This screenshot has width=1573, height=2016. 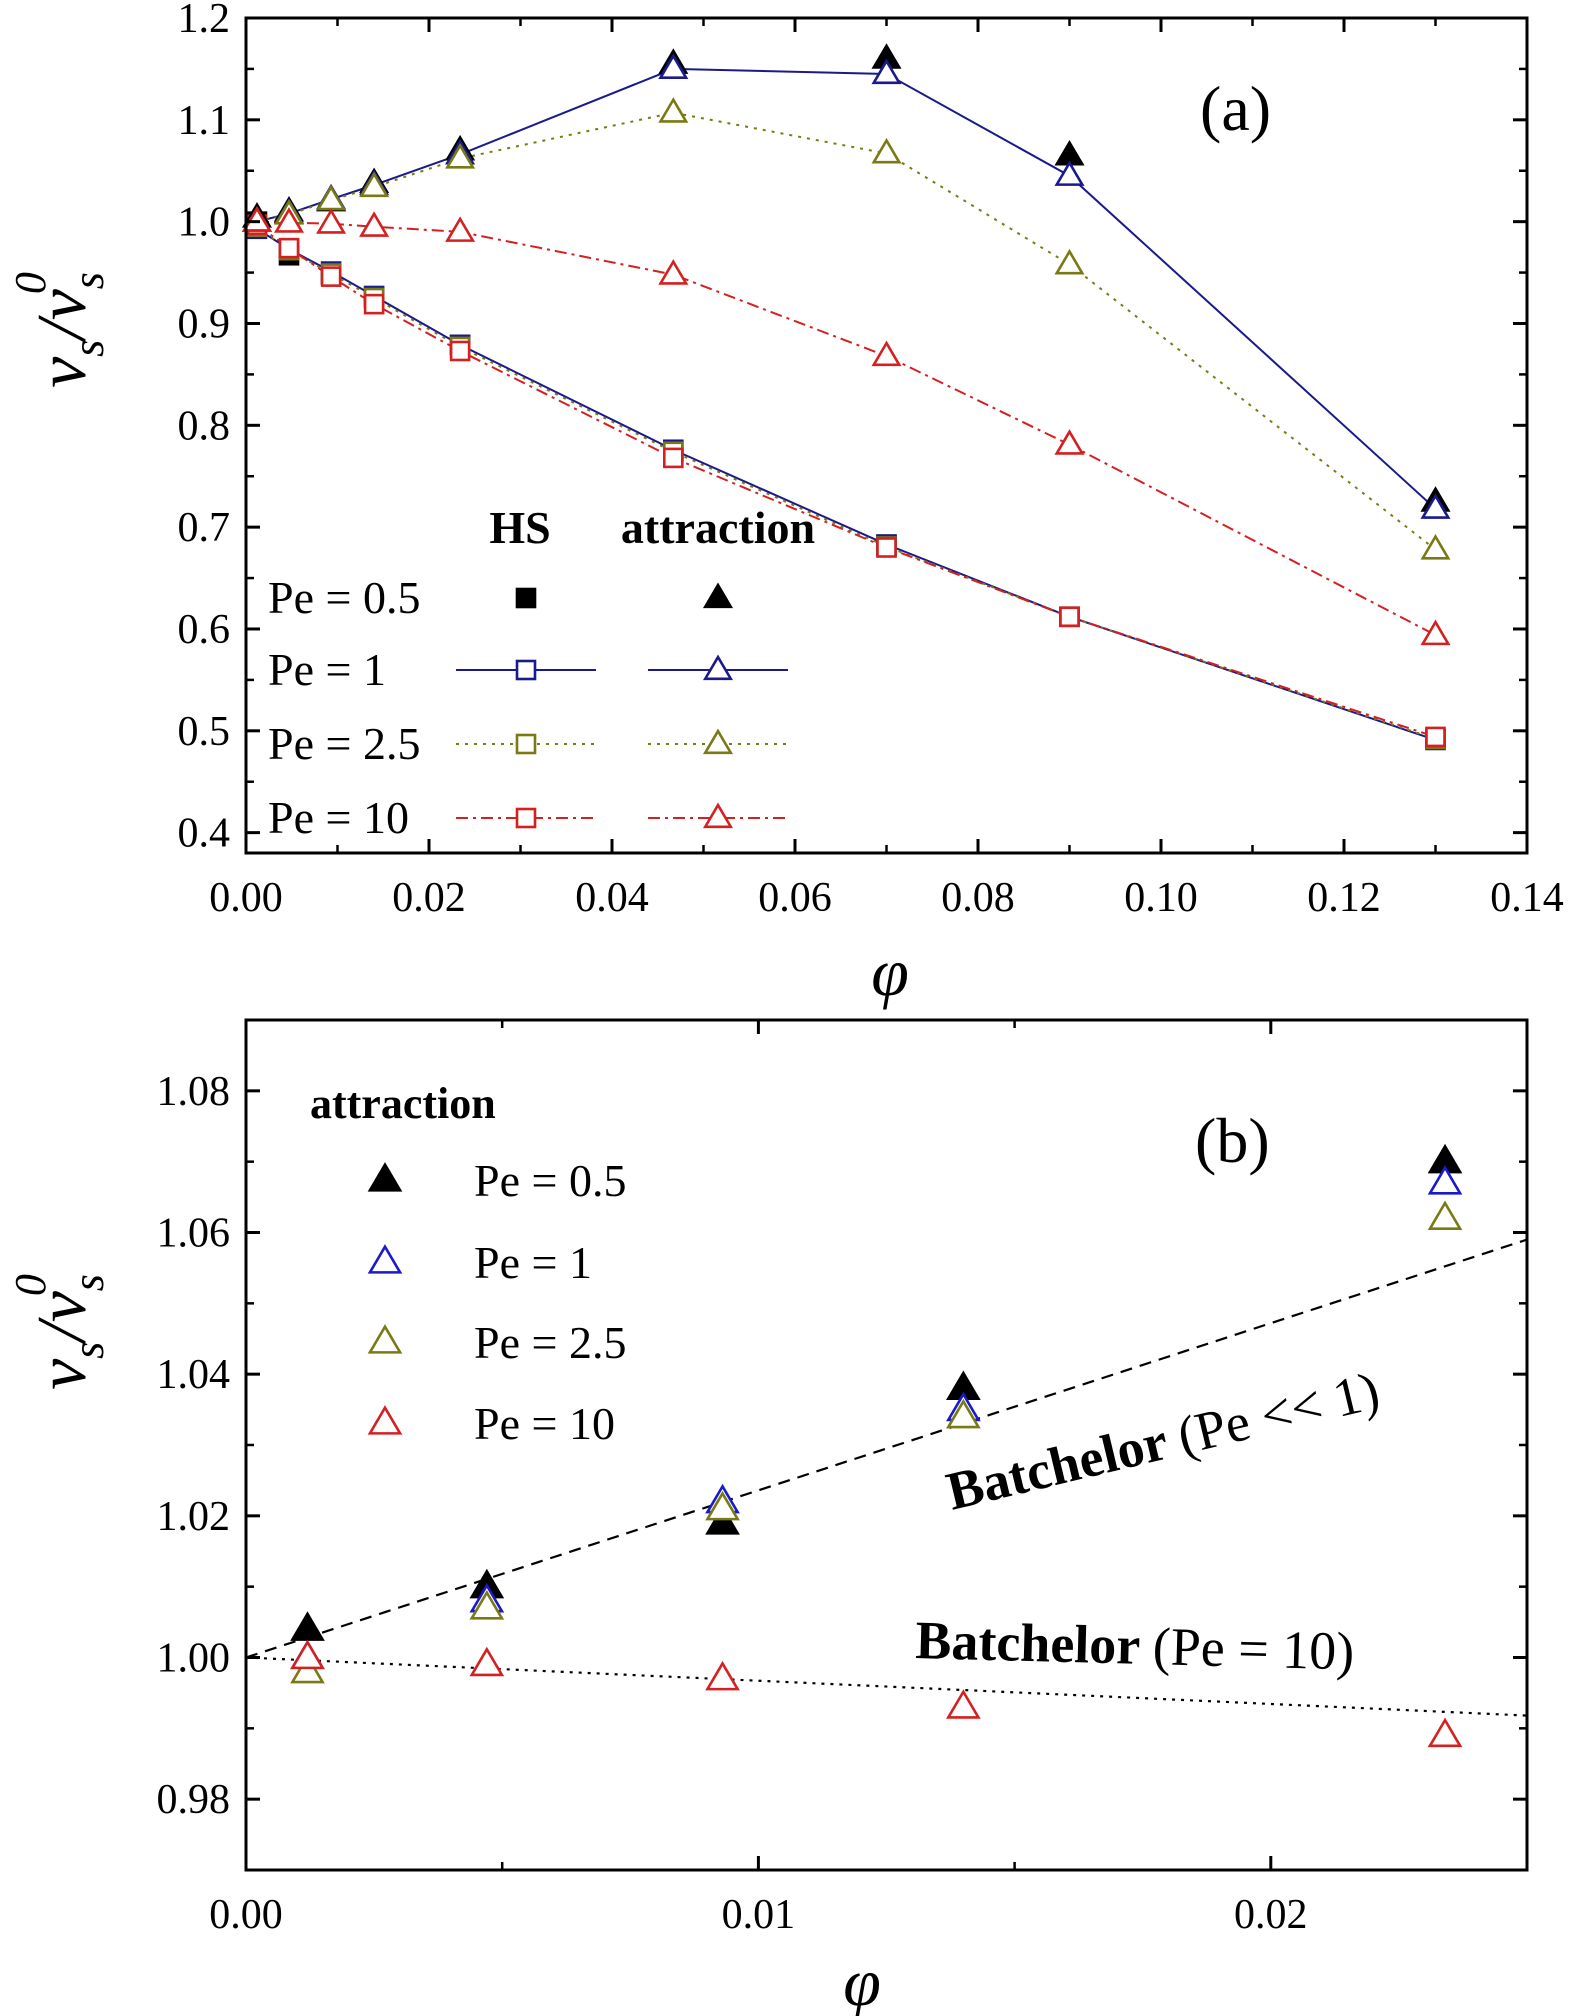 I want to click on legend-b: attraction Pe = 0.5 Pe = 1 Pe = 2.5 Pe = 10, so click(x=468, y=1264).